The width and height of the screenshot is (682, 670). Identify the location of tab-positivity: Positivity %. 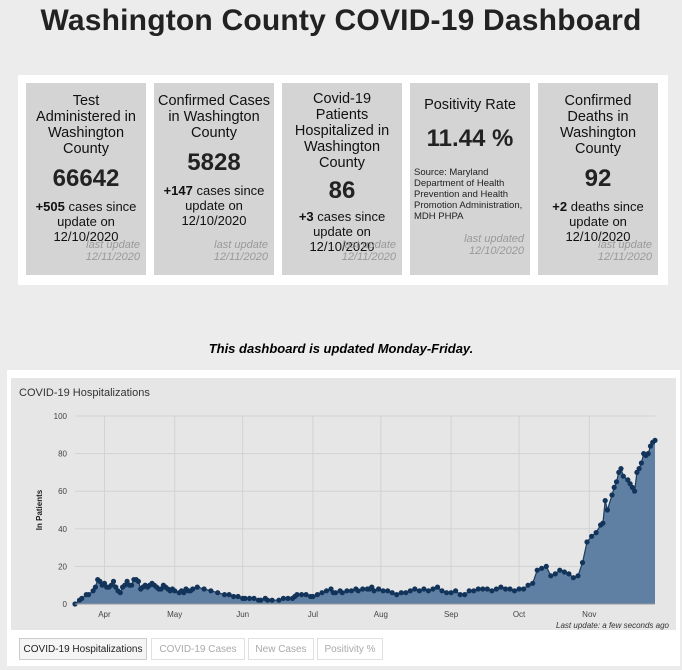
(350, 649).